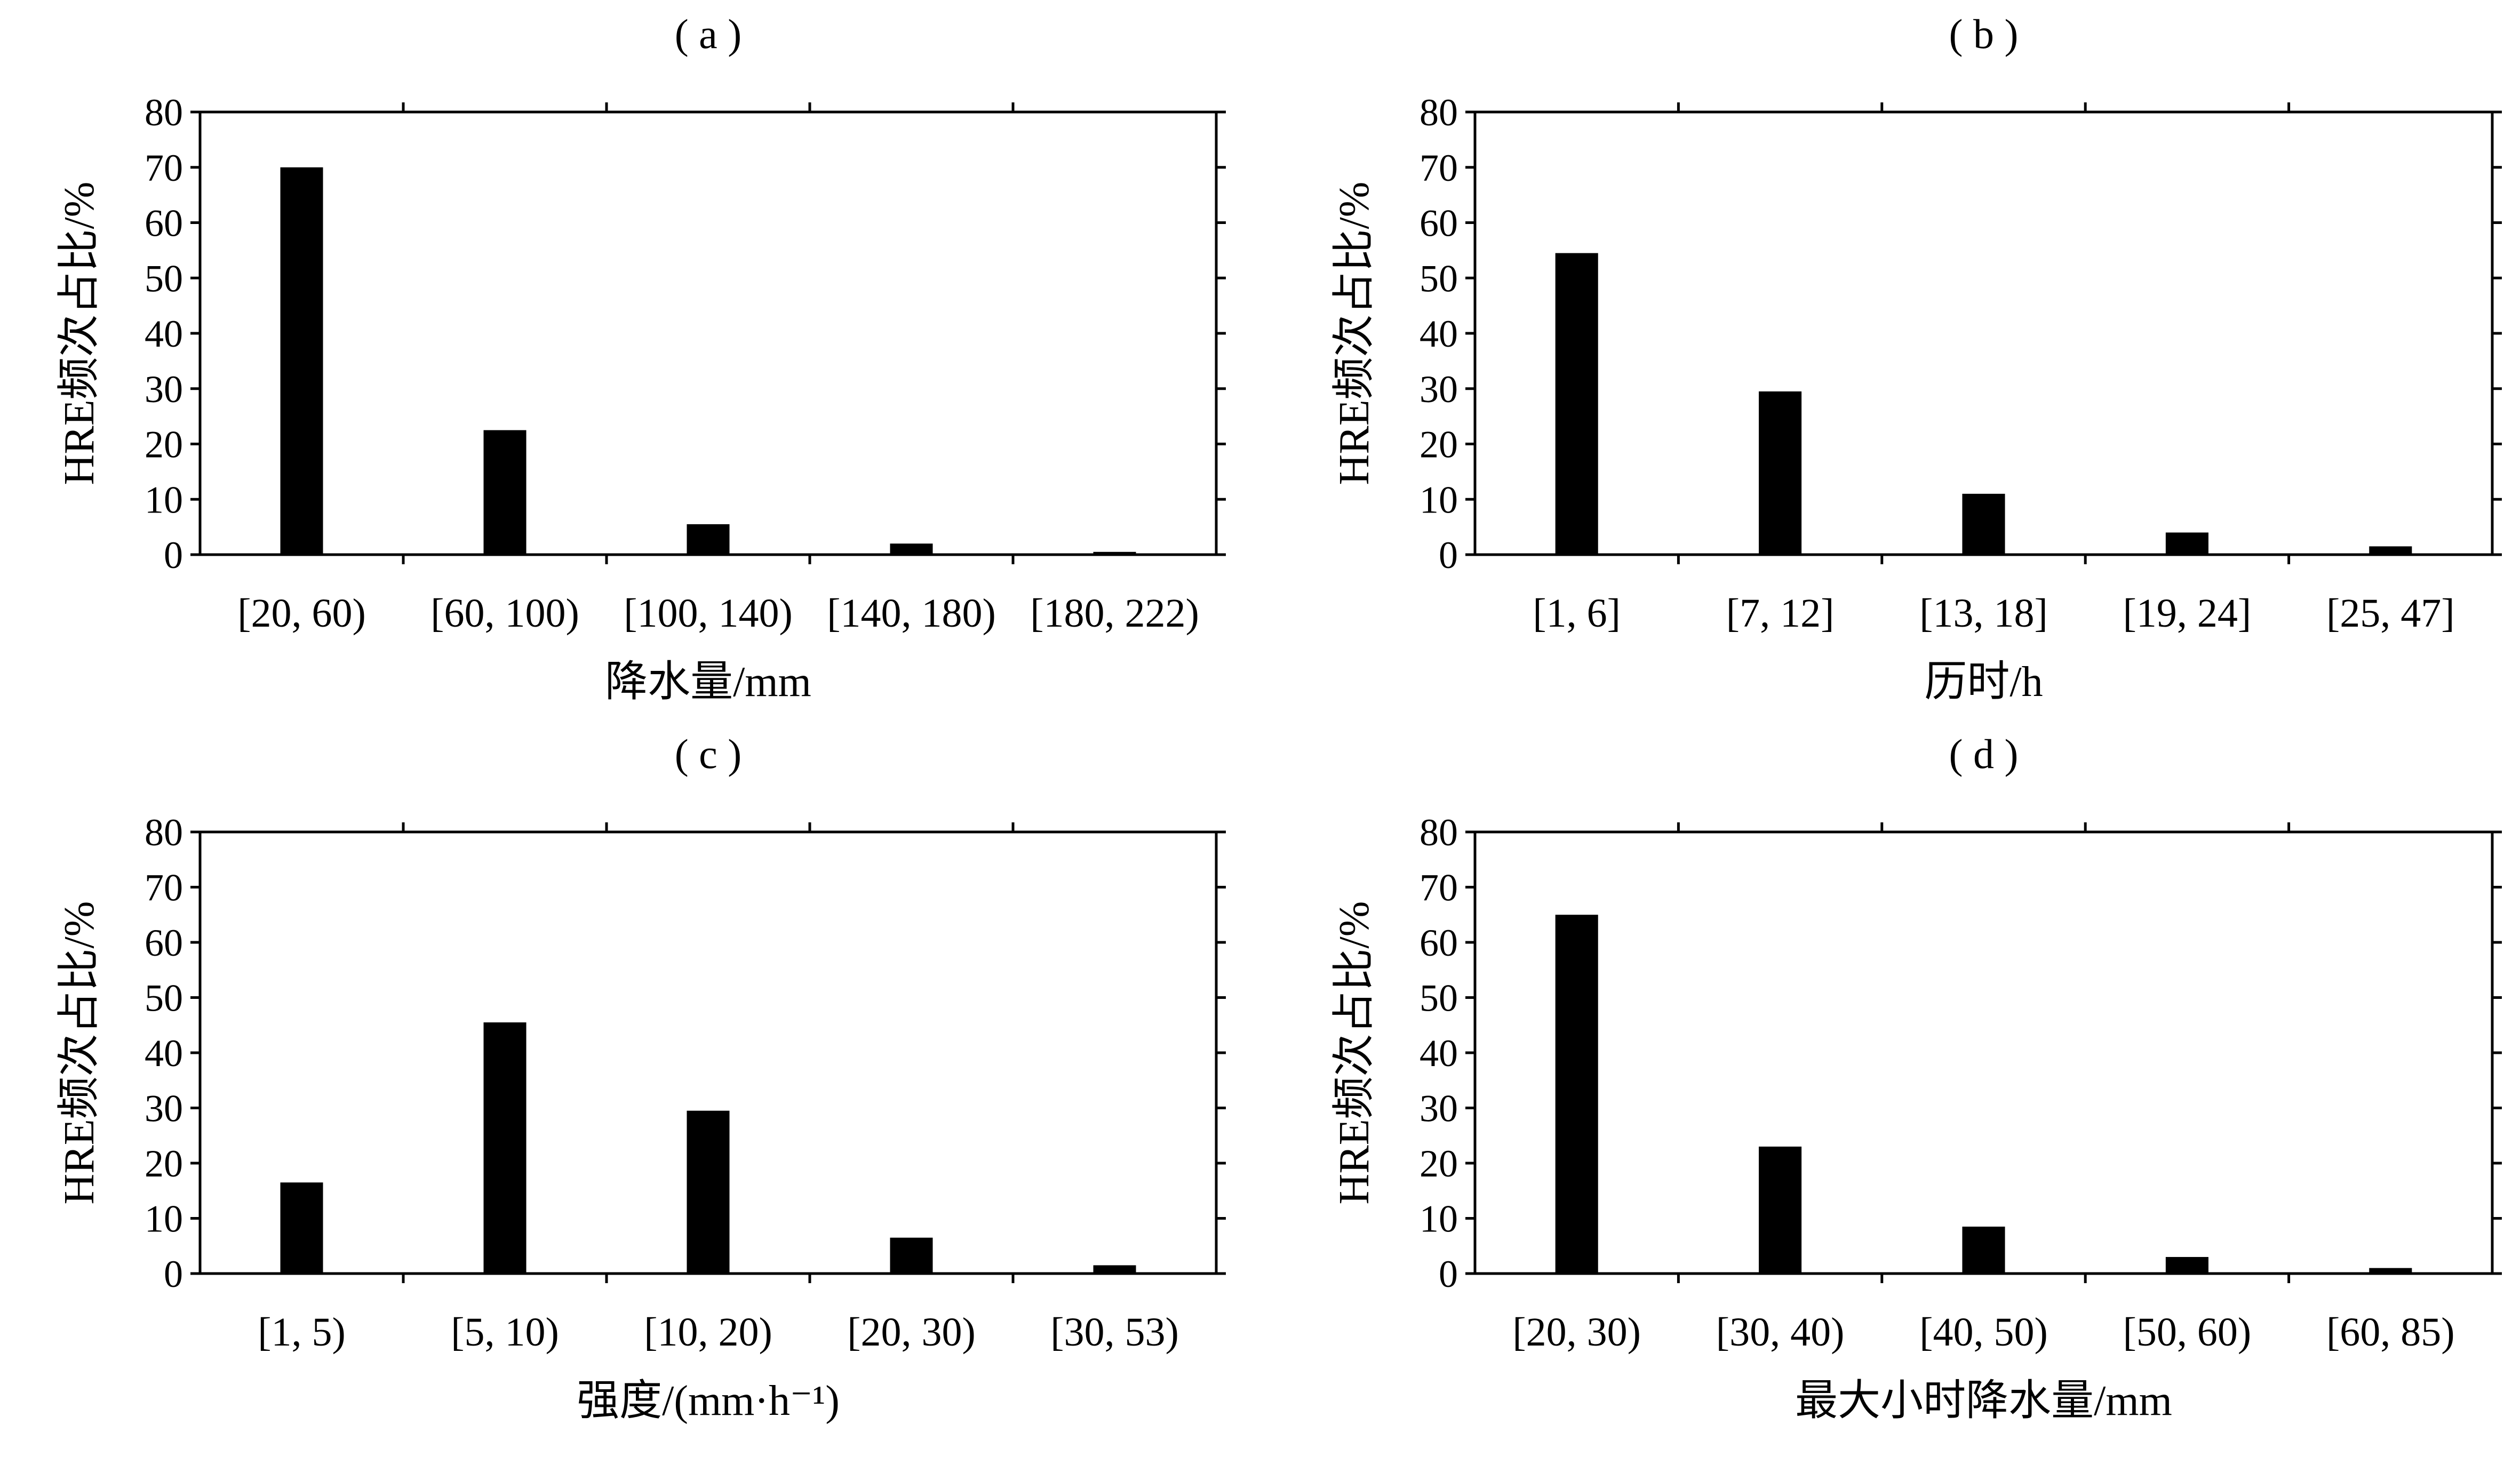 The height and width of the screenshot is (1457, 2520). Describe the element at coordinates (301, 614) in the screenshot. I see `x-category-label: [20, 60)` at that location.